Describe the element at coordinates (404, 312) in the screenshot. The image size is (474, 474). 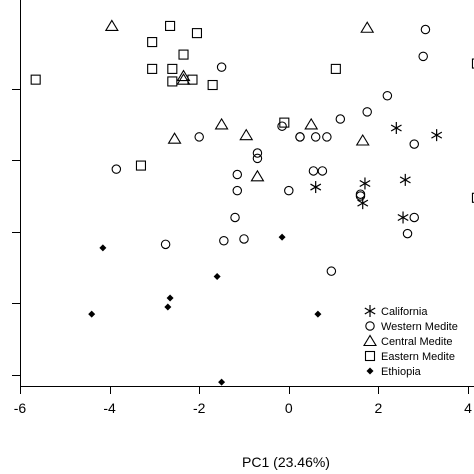
I see `legend-label: California` at that location.